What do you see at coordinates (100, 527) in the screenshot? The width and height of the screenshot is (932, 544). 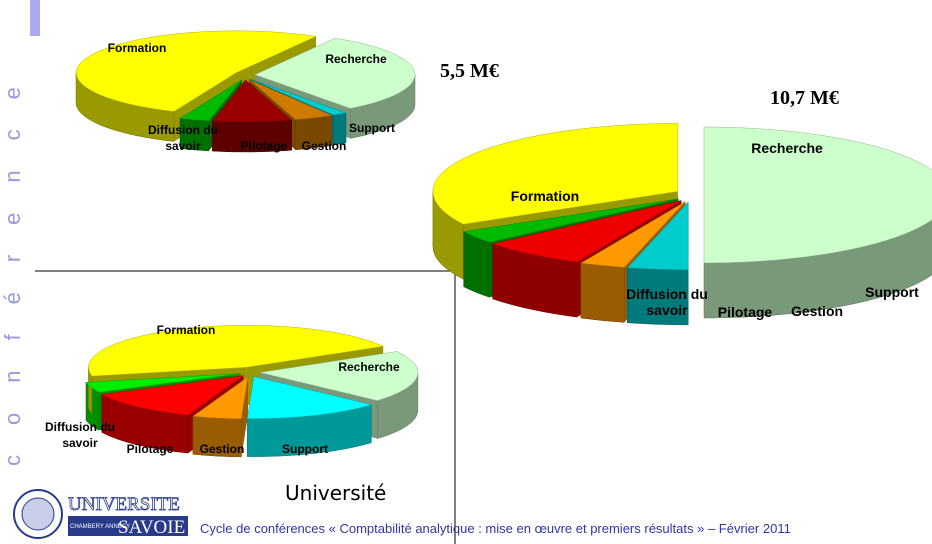 I see `logo-towns: CHAMBERY ANNECY` at bounding box center [100, 527].